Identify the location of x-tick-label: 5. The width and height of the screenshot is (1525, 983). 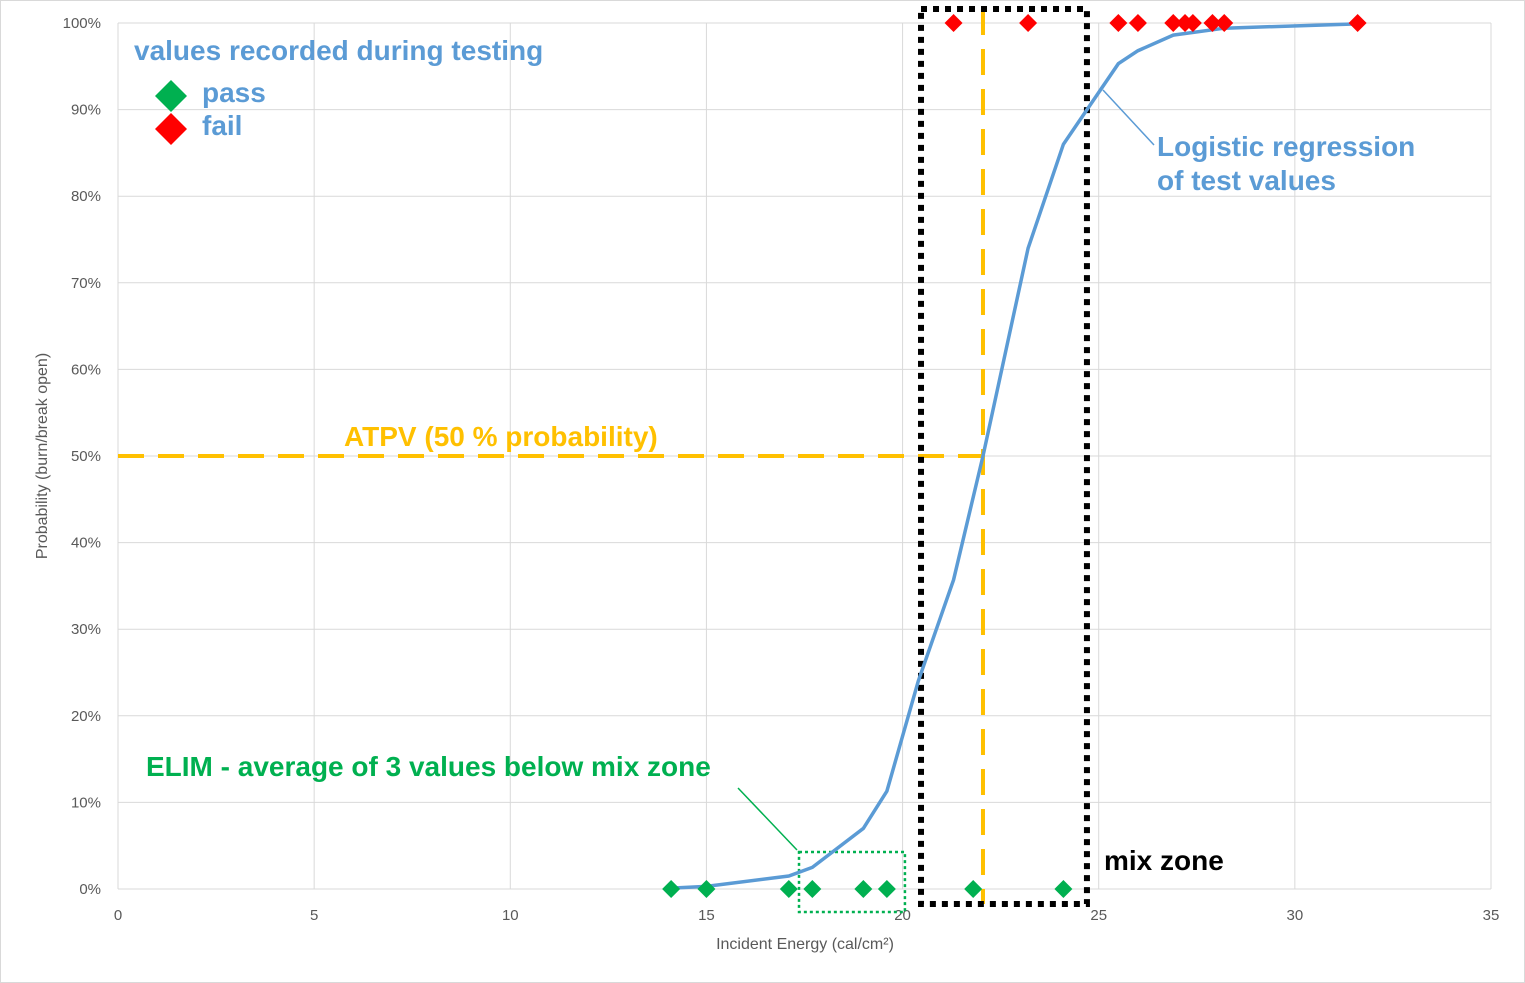
(314, 915).